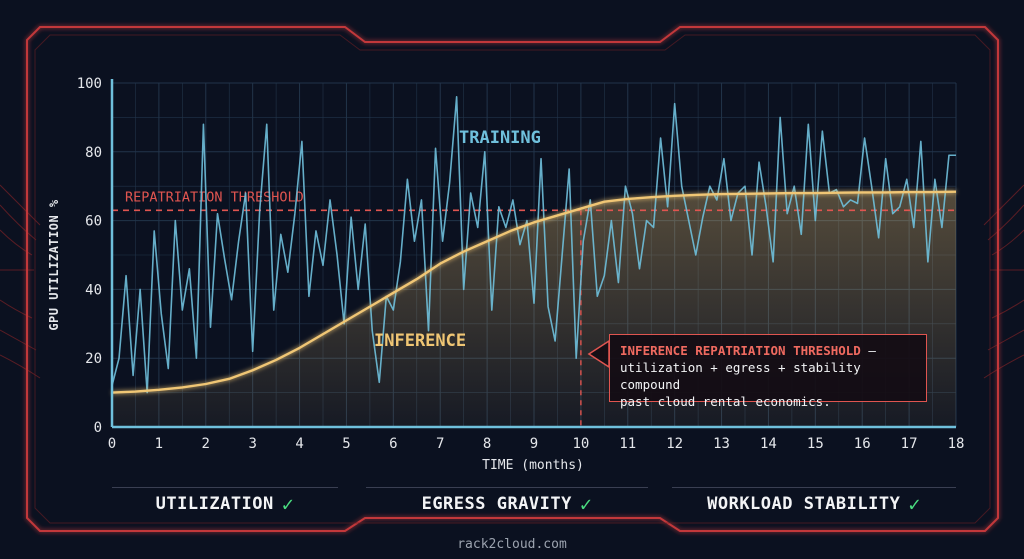 The image size is (1024, 559). Describe the element at coordinates (346, 444) in the screenshot. I see `x-tick-label: 5` at that location.